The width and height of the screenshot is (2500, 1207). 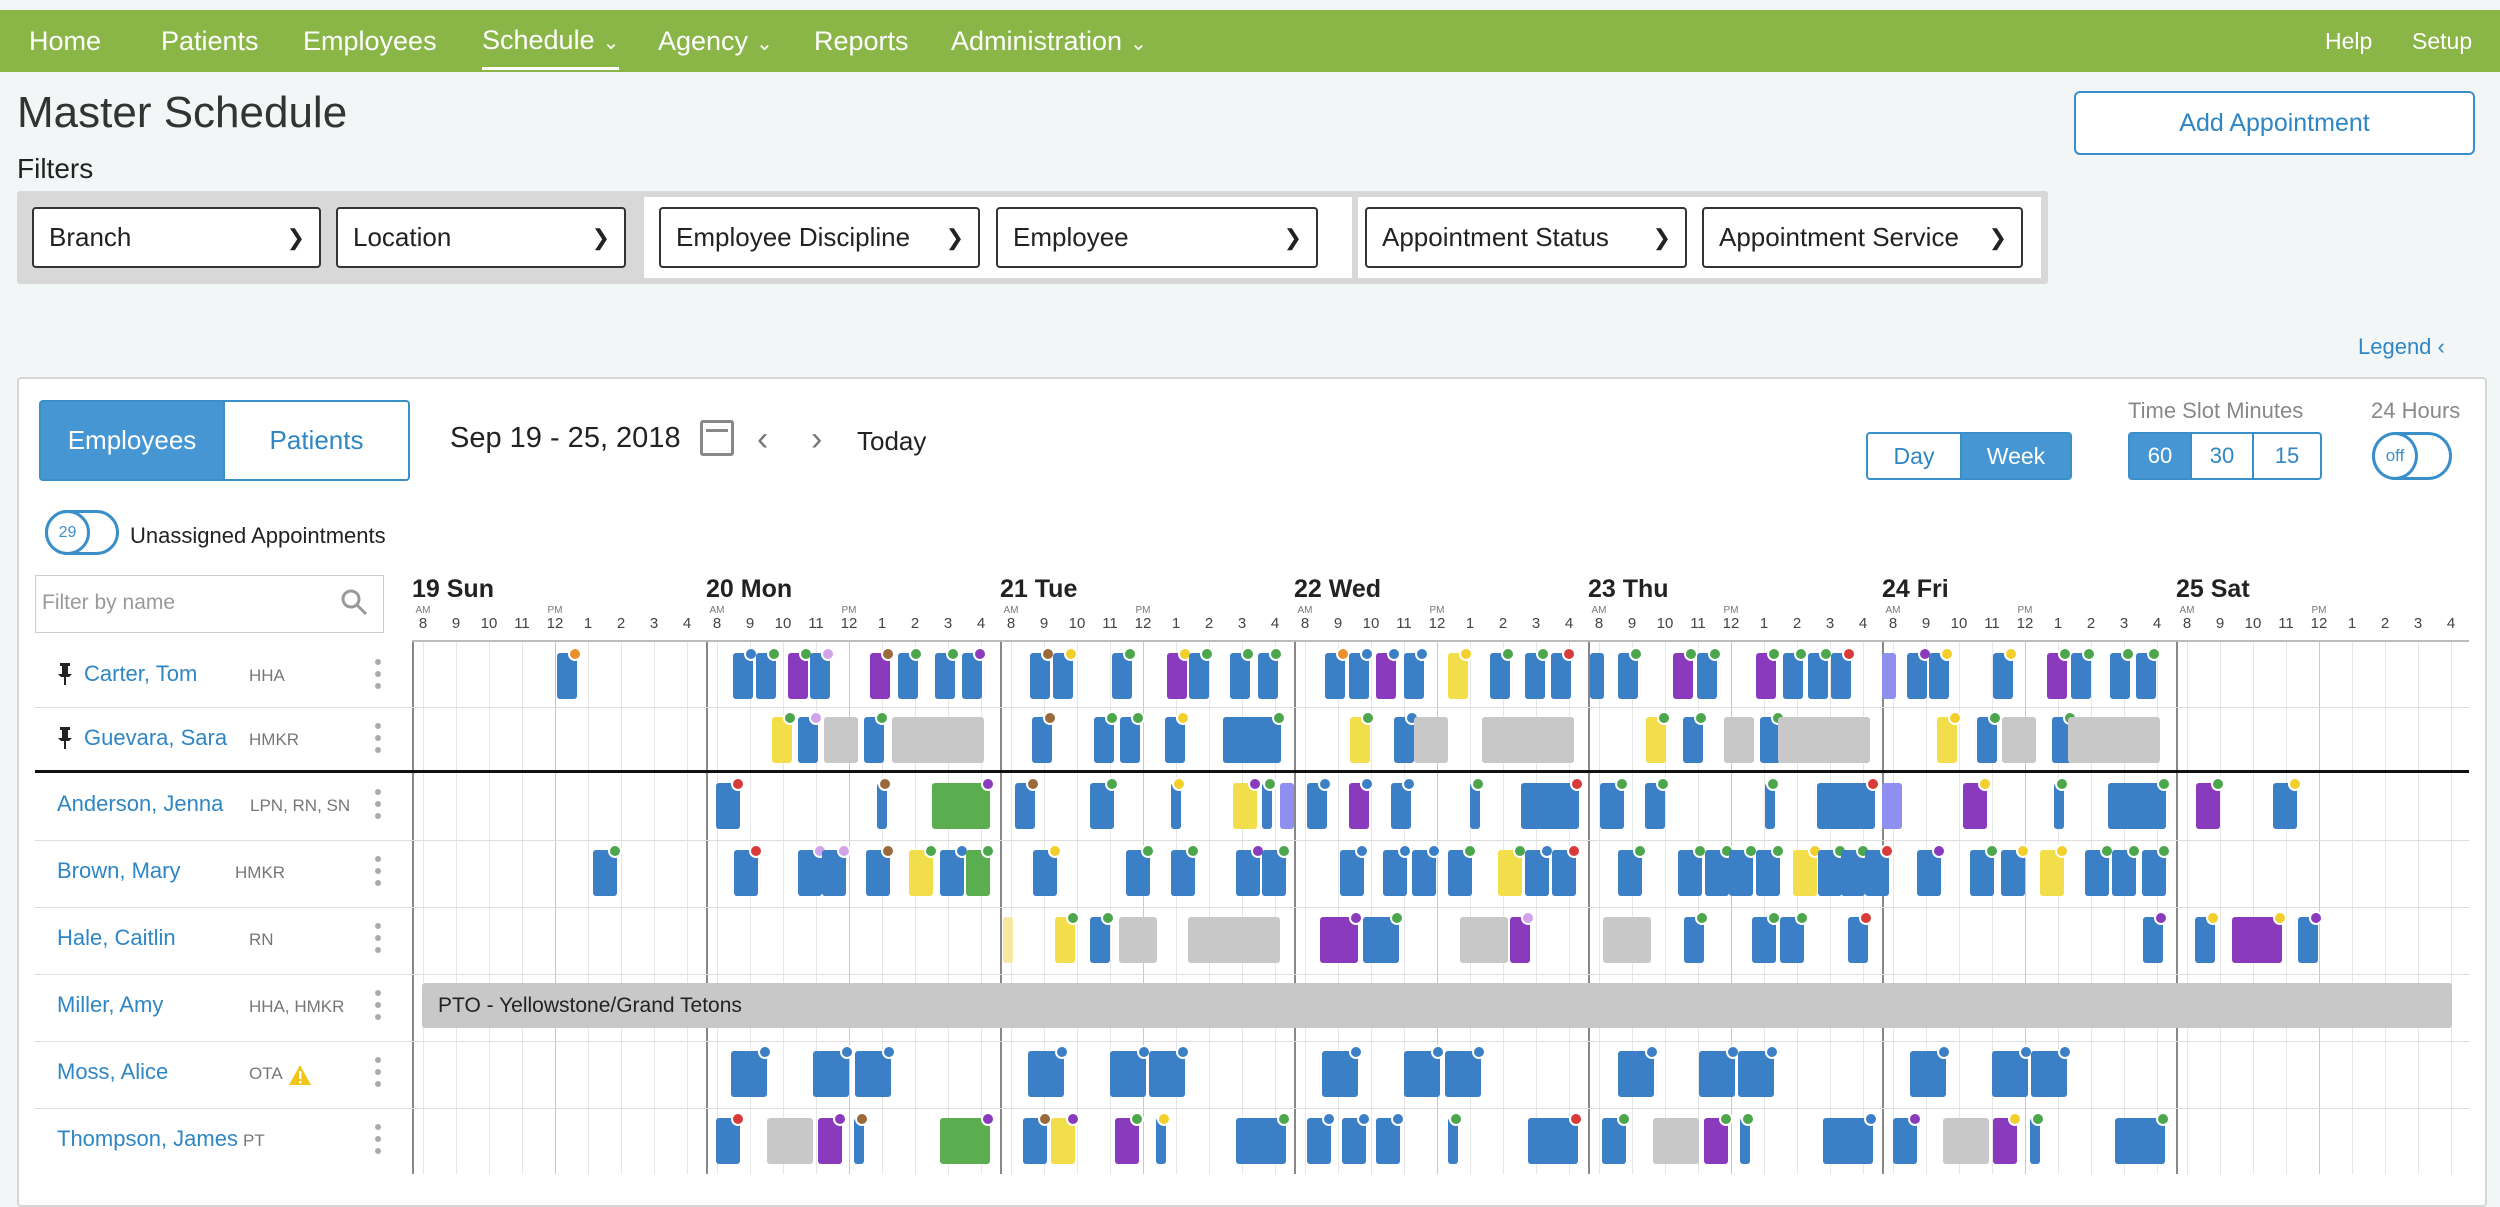 I want to click on tab-employees: Employees, so click(x=132, y=440).